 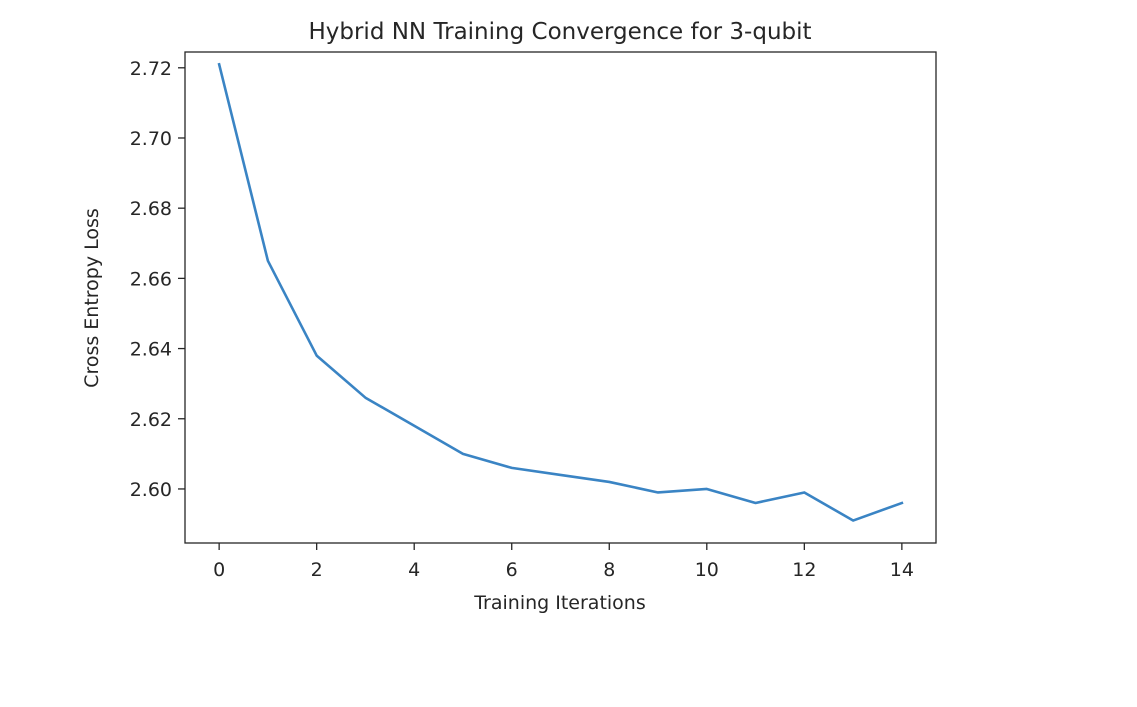 What do you see at coordinates (151, 139) in the screenshot?
I see `y-tick-label: 2.70` at bounding box center [151, 139].